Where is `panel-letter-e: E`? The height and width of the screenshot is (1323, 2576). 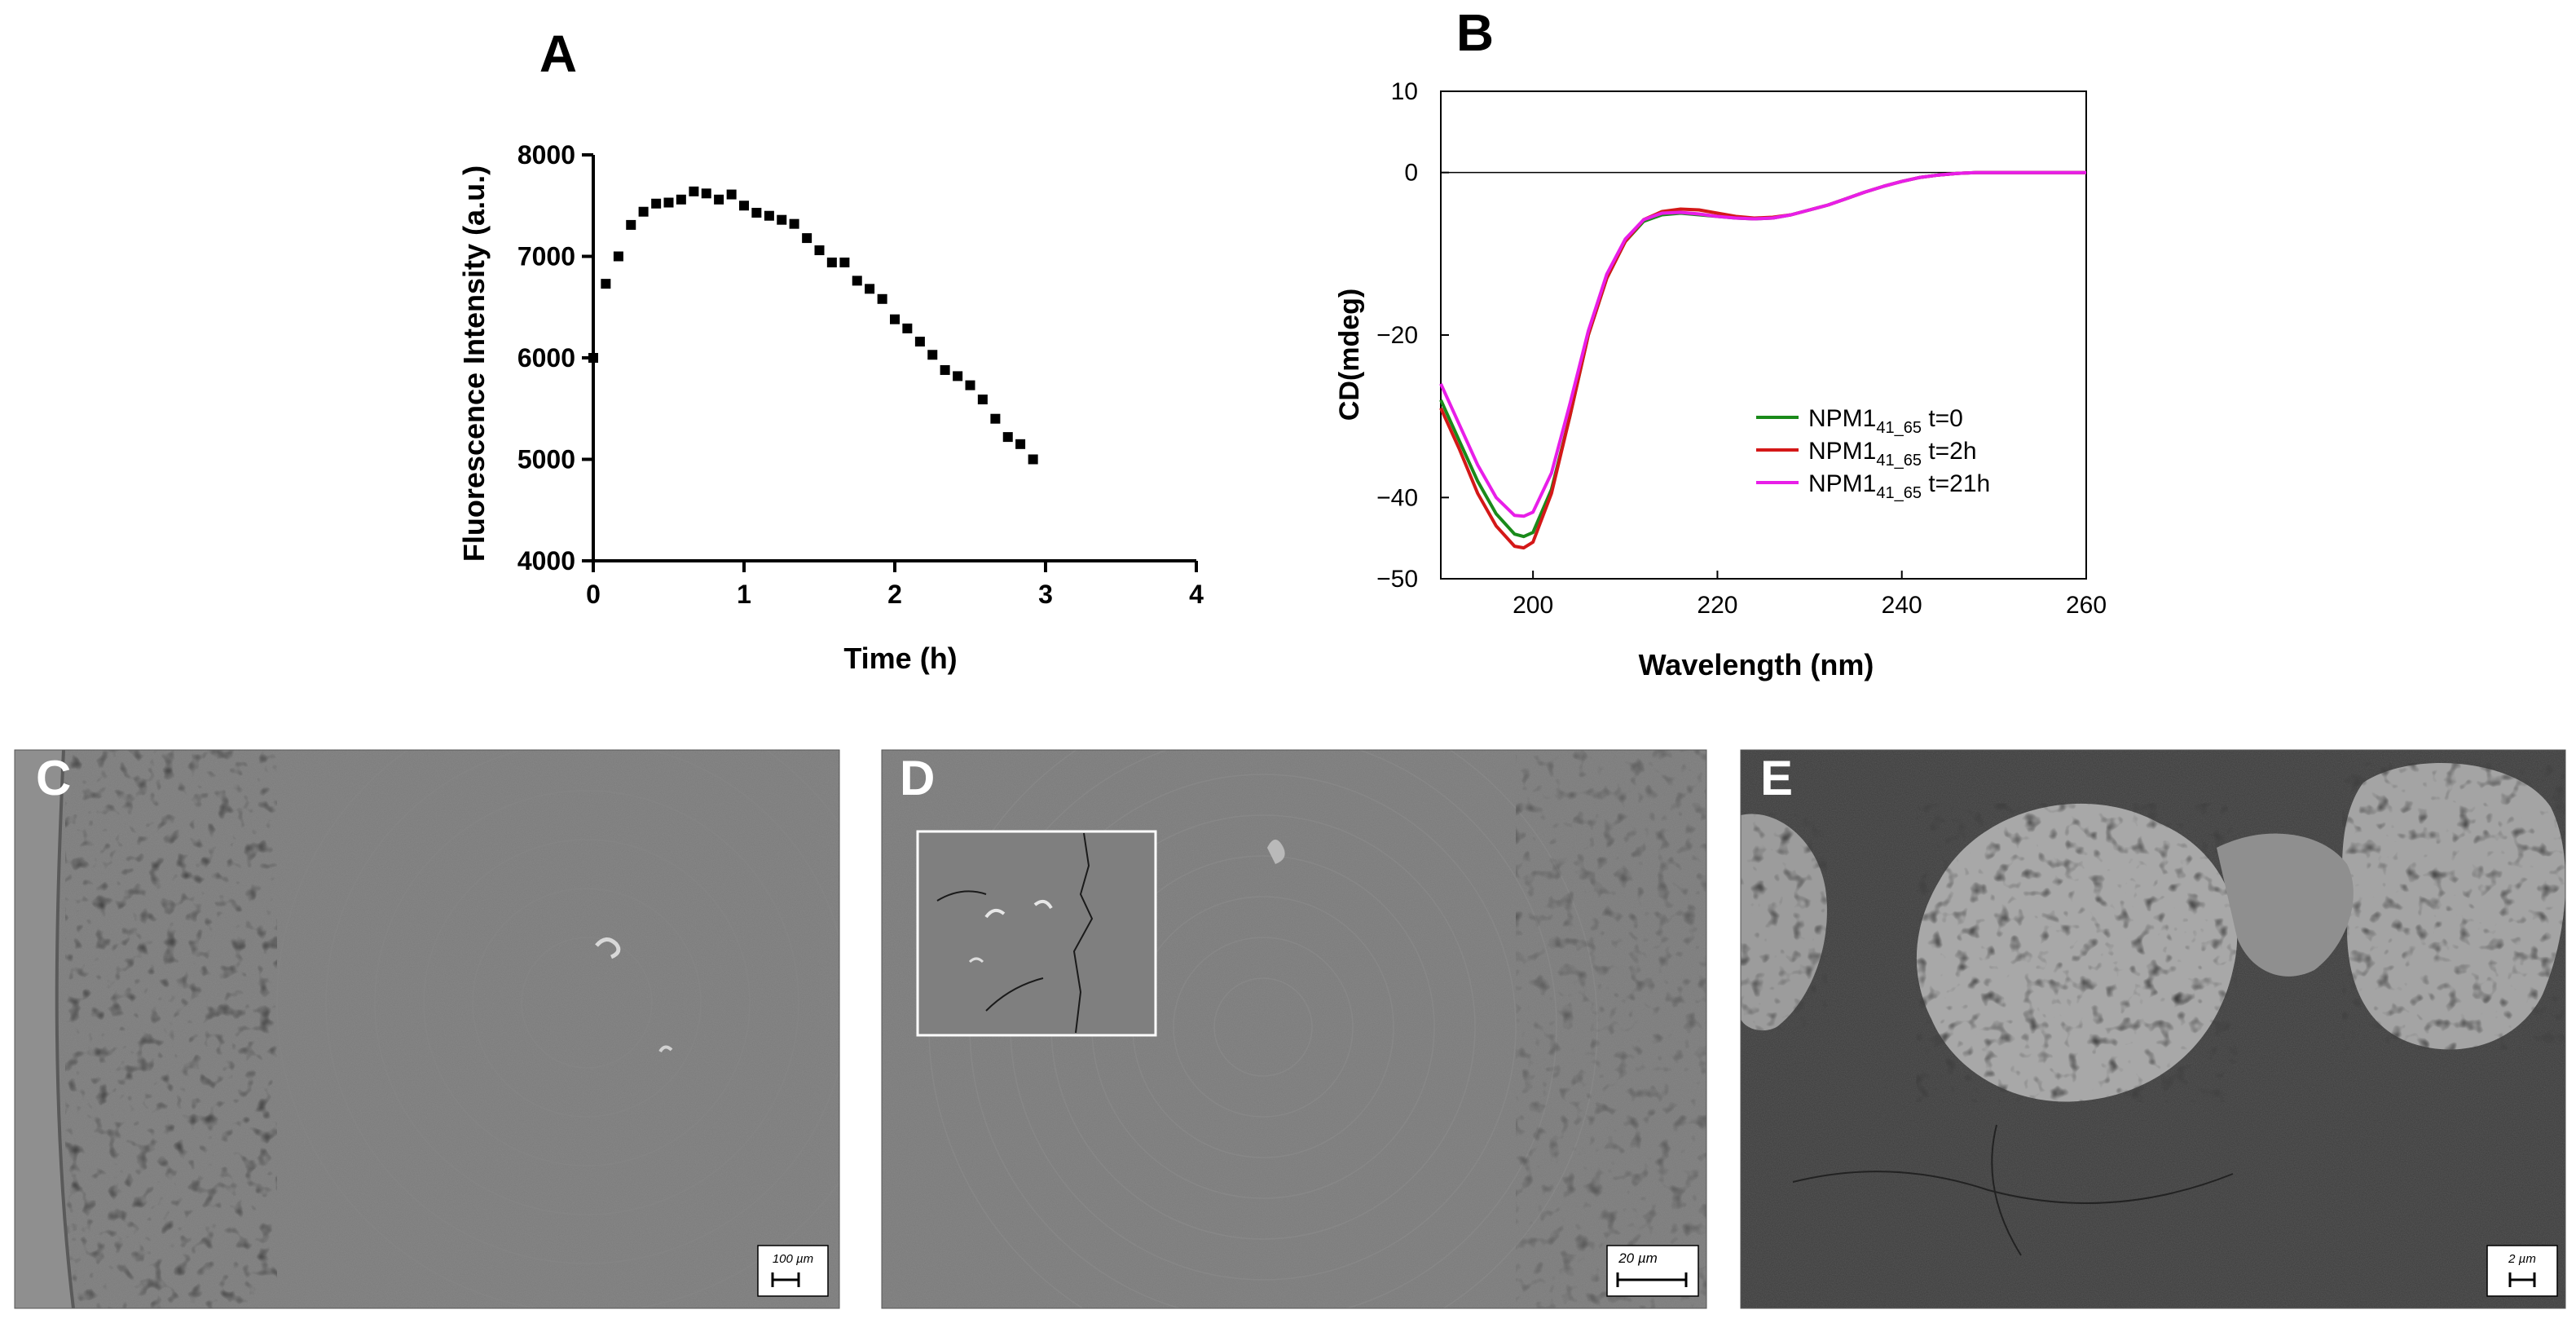
panel-letter-e: E is located at coordinates (1777, 778).